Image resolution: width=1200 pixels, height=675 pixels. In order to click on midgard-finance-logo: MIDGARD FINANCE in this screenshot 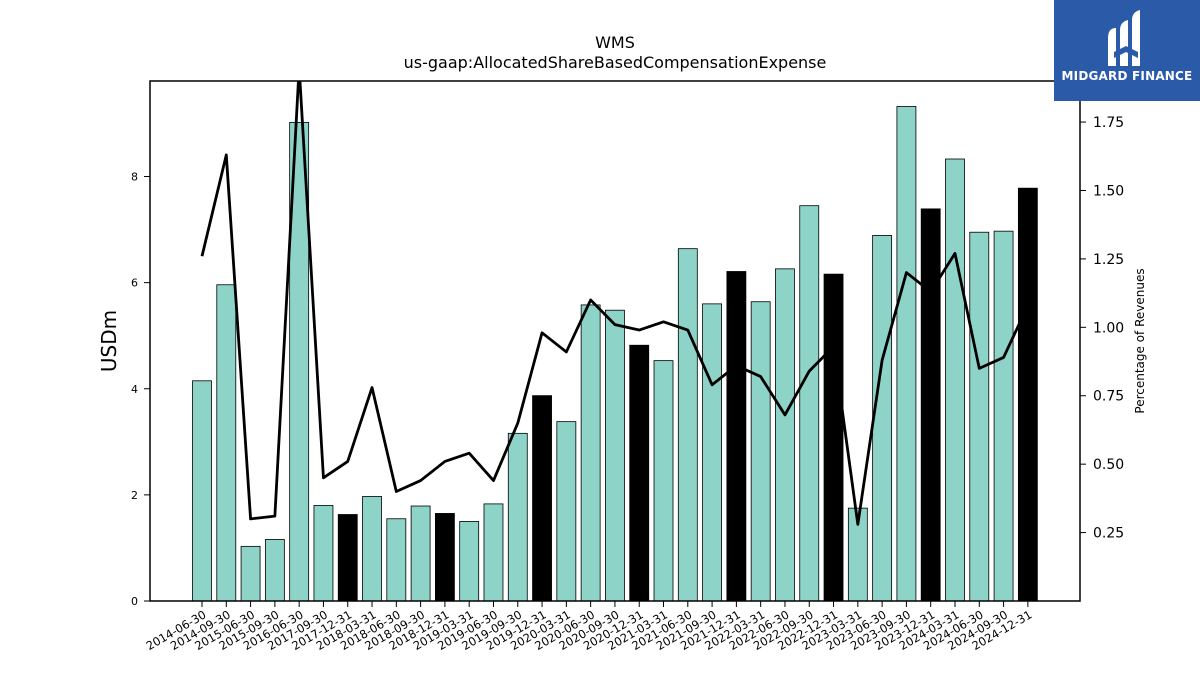, I will do `click(1127, 50)`.